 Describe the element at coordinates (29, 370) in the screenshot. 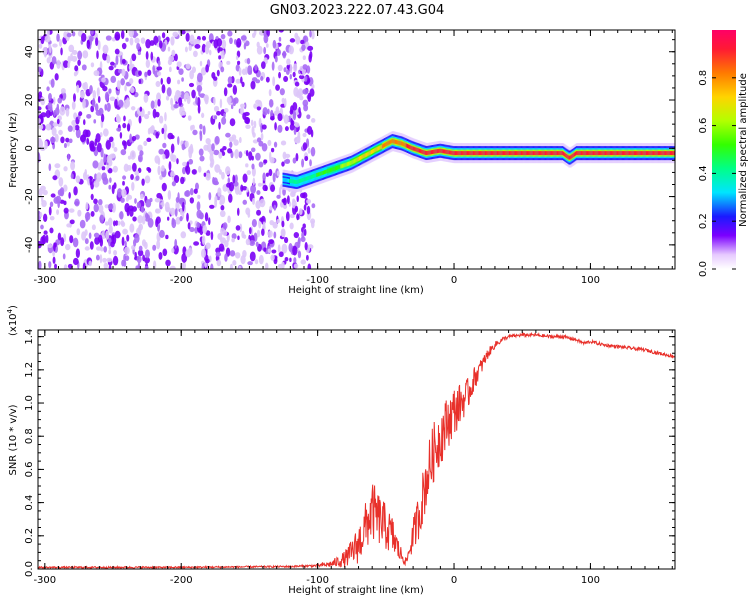

I see `y-tick-label: 1.2` at that location.